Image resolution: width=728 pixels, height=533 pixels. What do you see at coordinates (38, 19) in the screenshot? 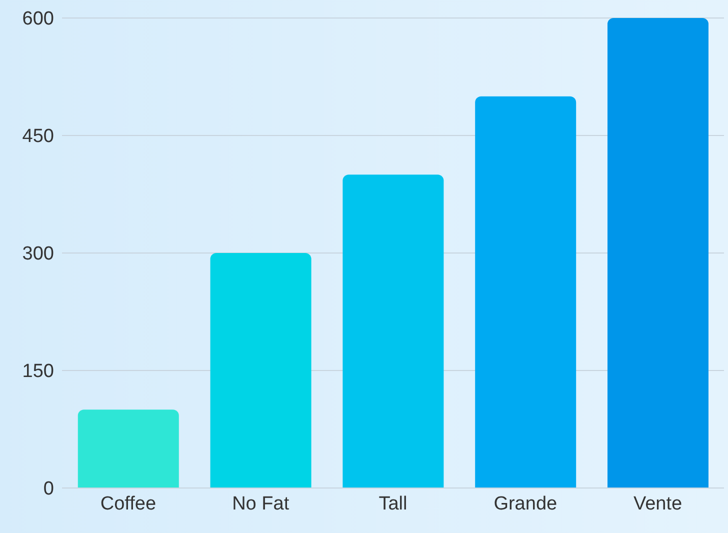
I see `y-tick-label: 600` at bounding box center [38, 19].